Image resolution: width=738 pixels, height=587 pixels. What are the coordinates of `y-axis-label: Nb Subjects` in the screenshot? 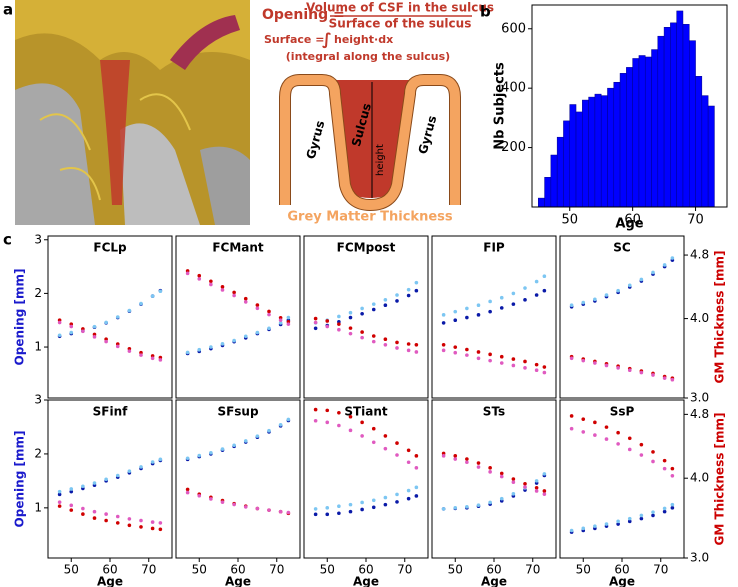 It's located at (500, 106).